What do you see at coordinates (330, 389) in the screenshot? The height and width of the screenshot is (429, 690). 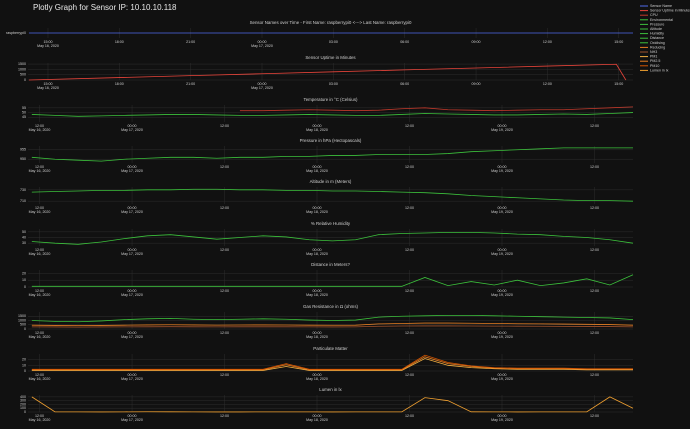 I see `subplot-title: Lumen in lx` at bounding box center [330, 389].